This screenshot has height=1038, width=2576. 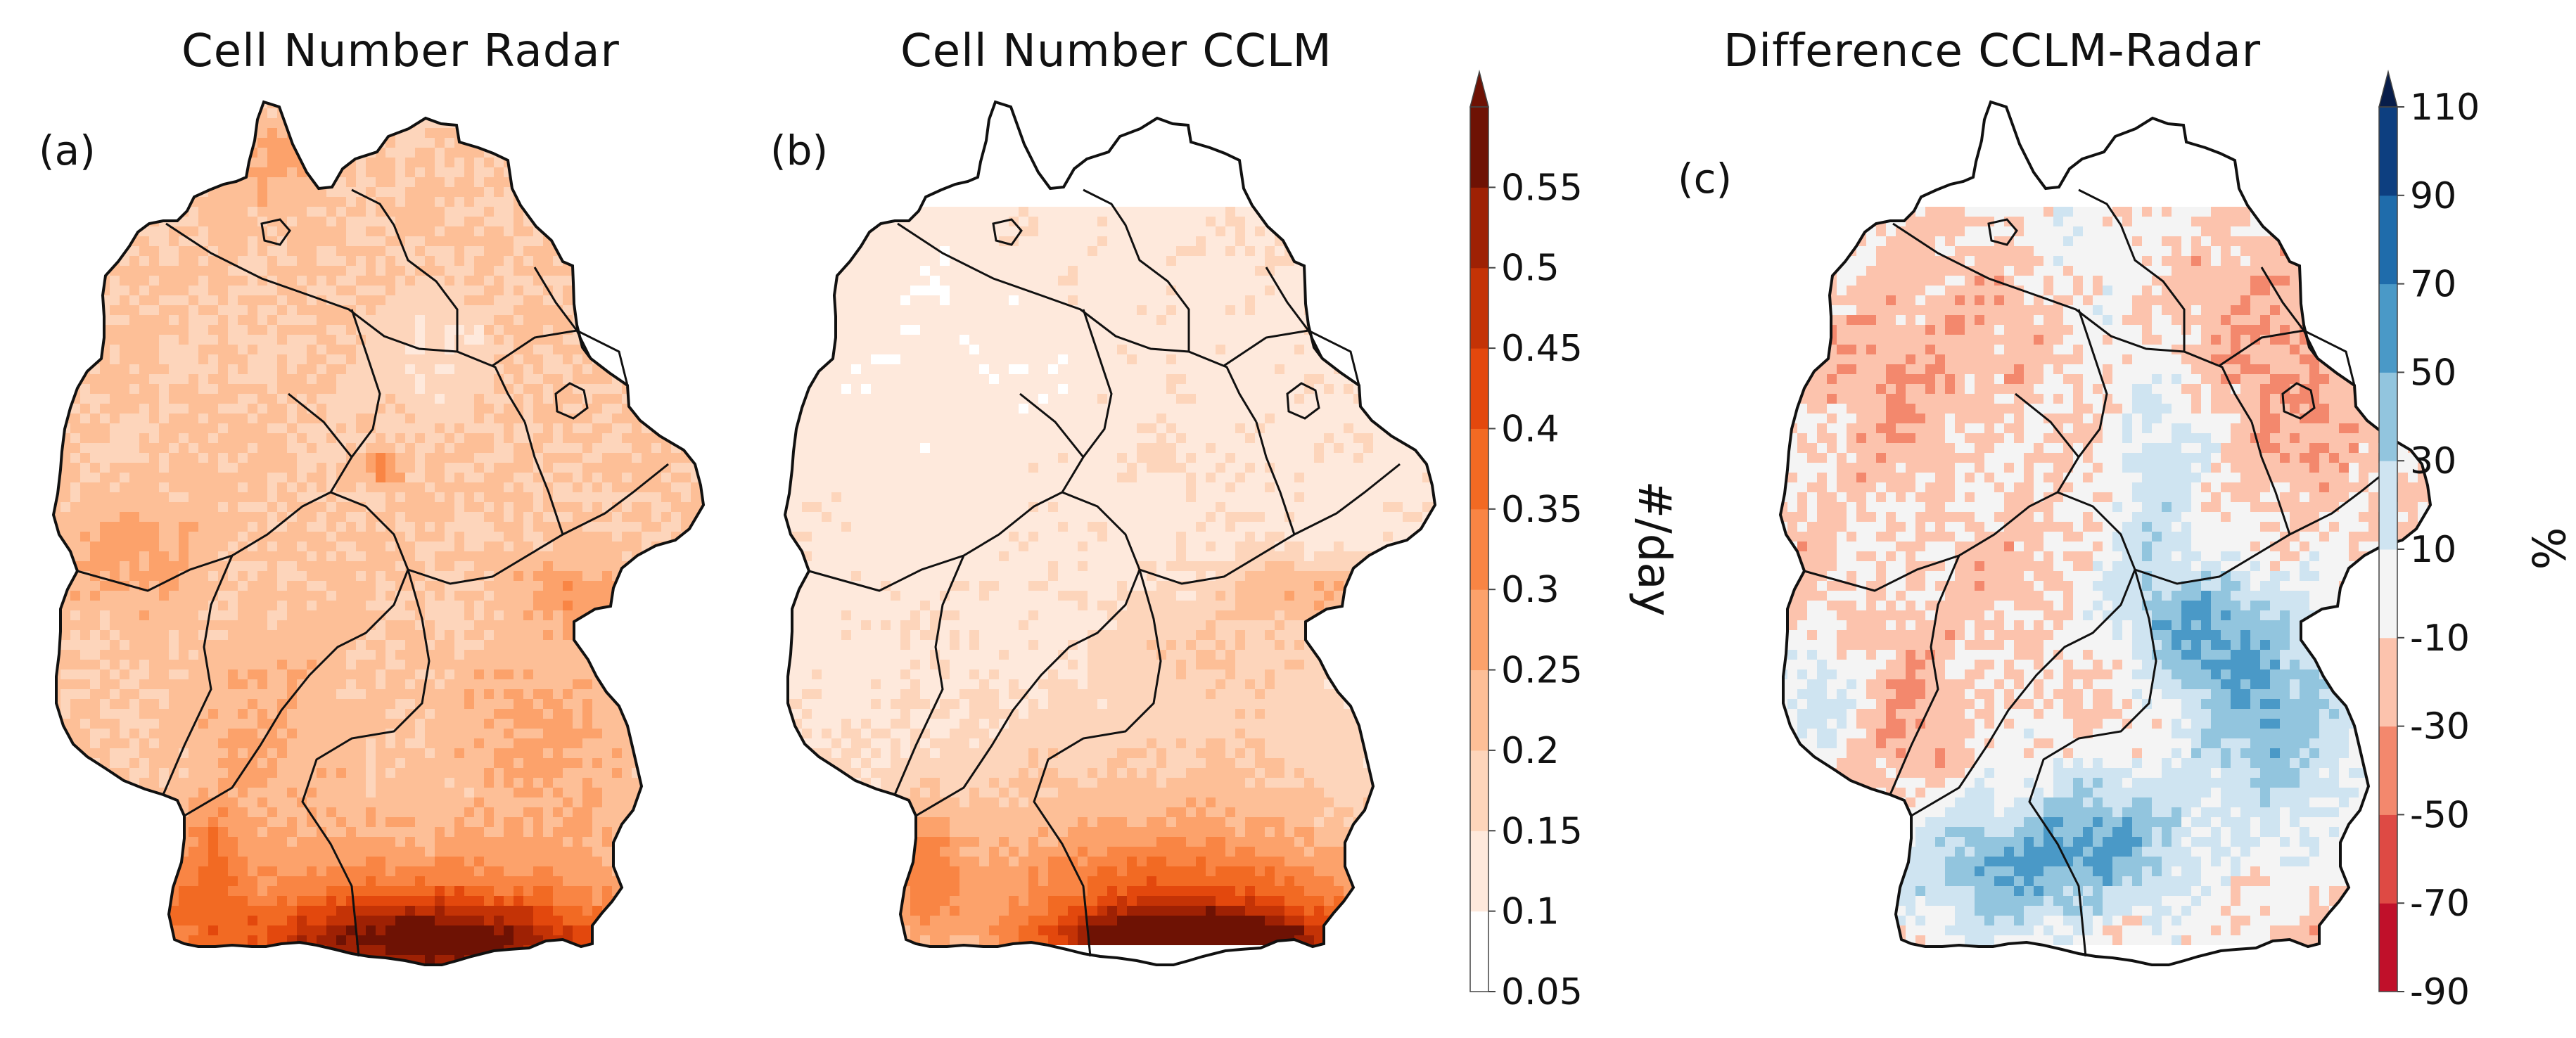 What do you see at coordinates (799, 150) in the screenshot?
I see `panel-b-label: (b)` at bounding box center [799, 150].